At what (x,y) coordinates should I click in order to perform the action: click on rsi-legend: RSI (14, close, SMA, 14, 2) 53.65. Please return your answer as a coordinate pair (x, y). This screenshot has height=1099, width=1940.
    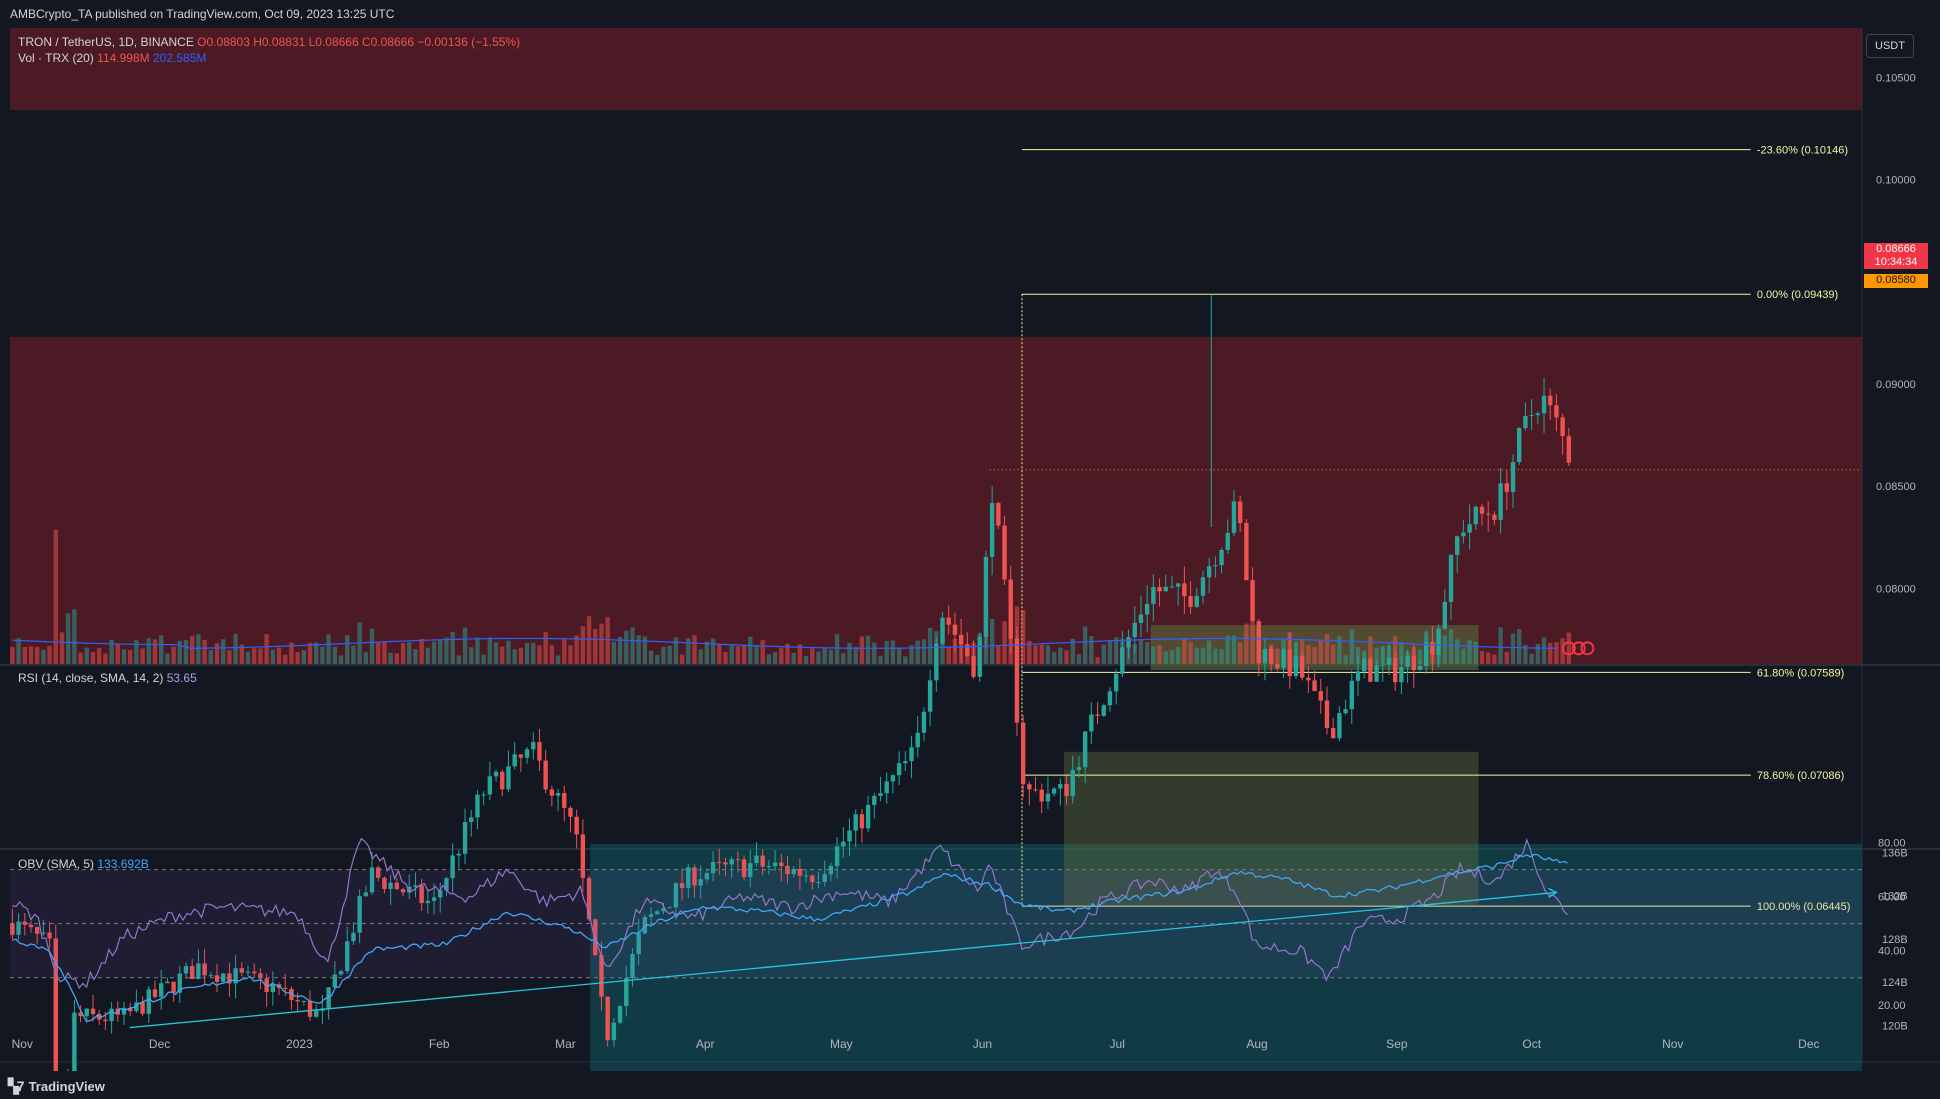
    Looking at the image, I should click on (107, 678).